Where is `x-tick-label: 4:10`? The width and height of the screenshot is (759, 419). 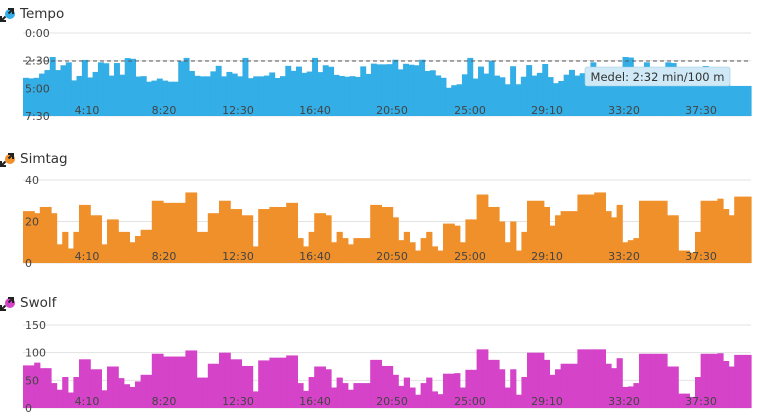
x-tick-label: 4:10 is located at coordinates (87, 256).